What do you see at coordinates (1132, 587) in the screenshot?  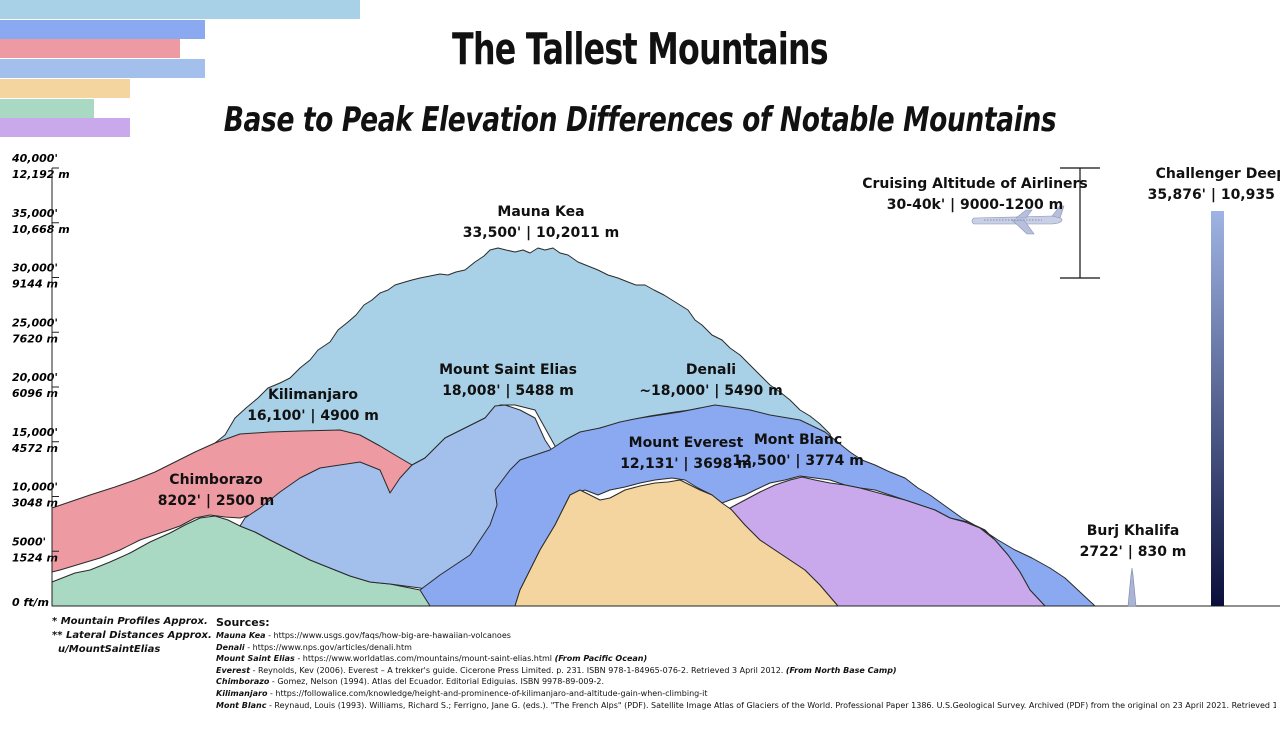 I see `burj-khalifa-icon` at bounding box center [1132, 587].